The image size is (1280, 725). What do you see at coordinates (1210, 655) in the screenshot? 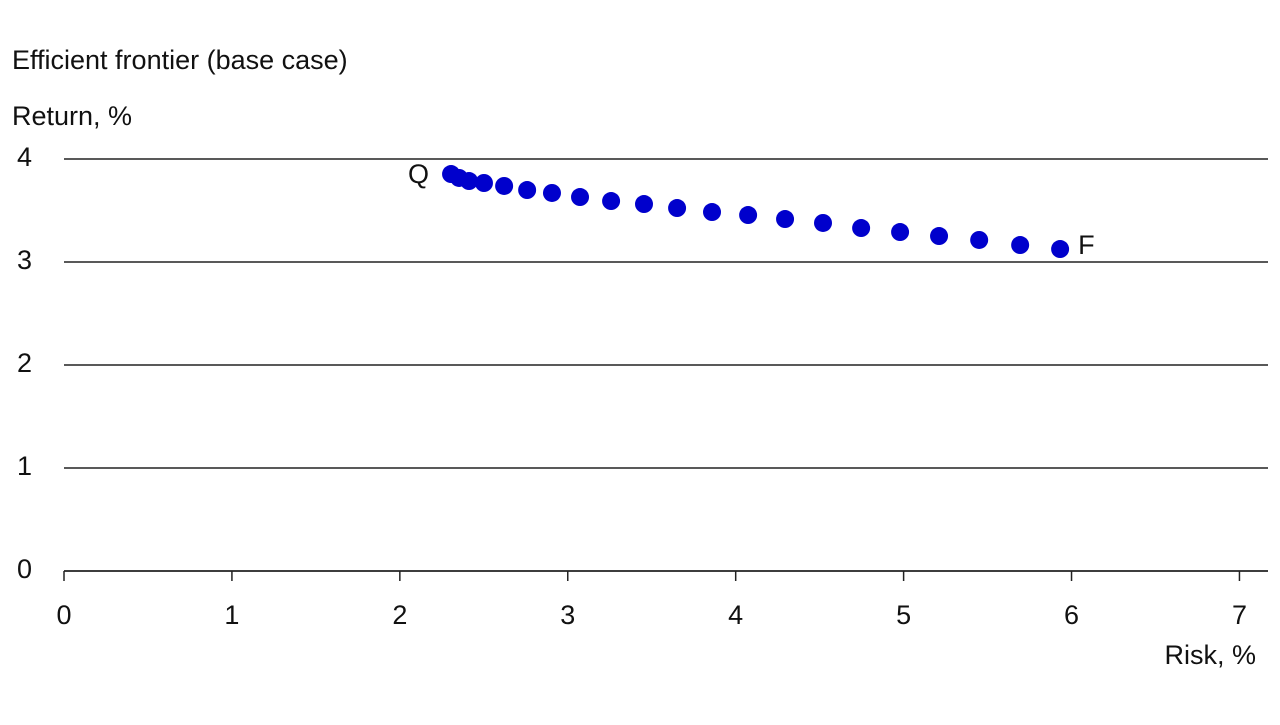
I see `x-axis-label: Risk, %` at bounding box center [1210, 655].